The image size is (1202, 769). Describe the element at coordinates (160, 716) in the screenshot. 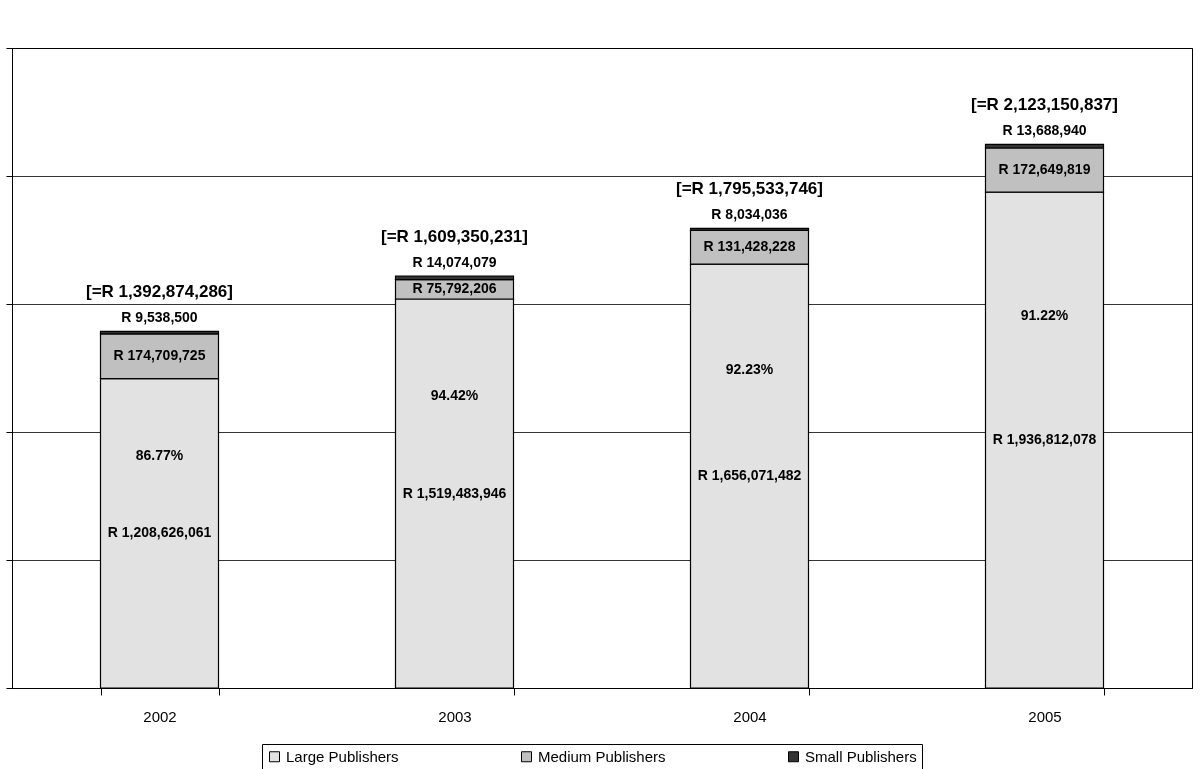

I see `x-tick-label: 2002` at that location.